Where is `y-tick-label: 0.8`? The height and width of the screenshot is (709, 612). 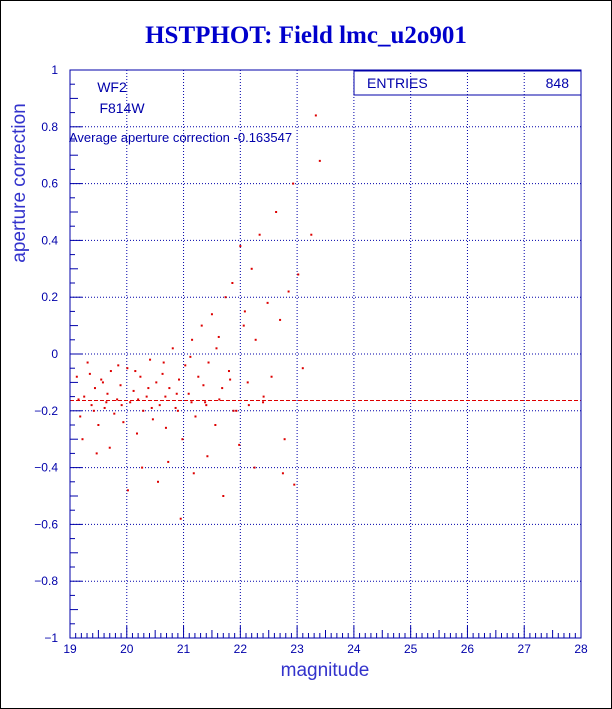
y-tick-label: 0.8 is located at coordinates (49, 127).